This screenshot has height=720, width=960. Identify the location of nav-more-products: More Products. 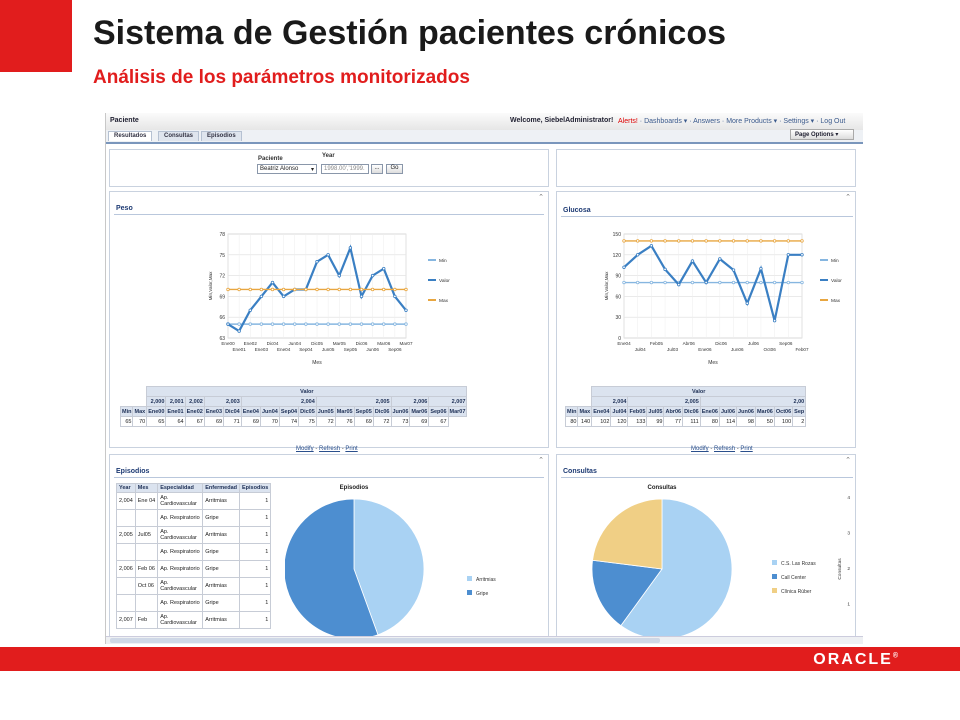
(749, 121).